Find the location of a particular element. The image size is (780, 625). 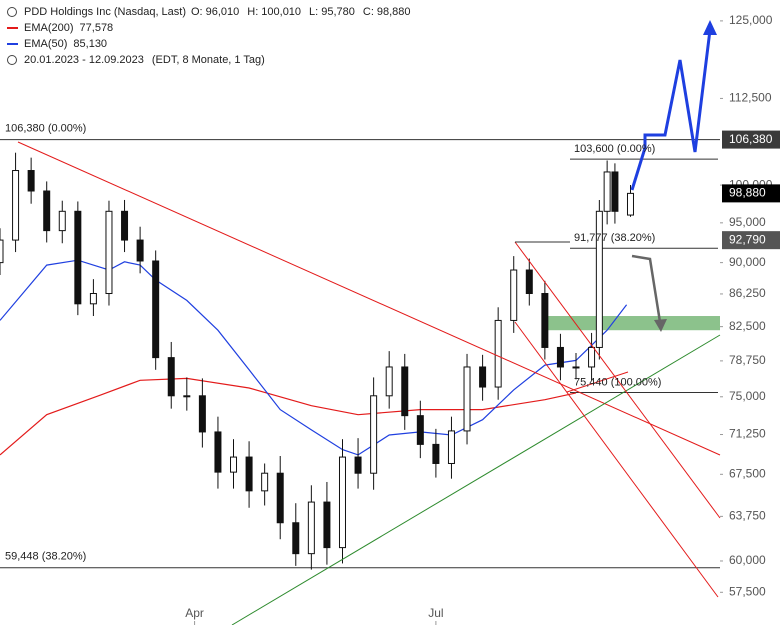

y-tick-label: 63,750 is located at coordinates (747, 516).